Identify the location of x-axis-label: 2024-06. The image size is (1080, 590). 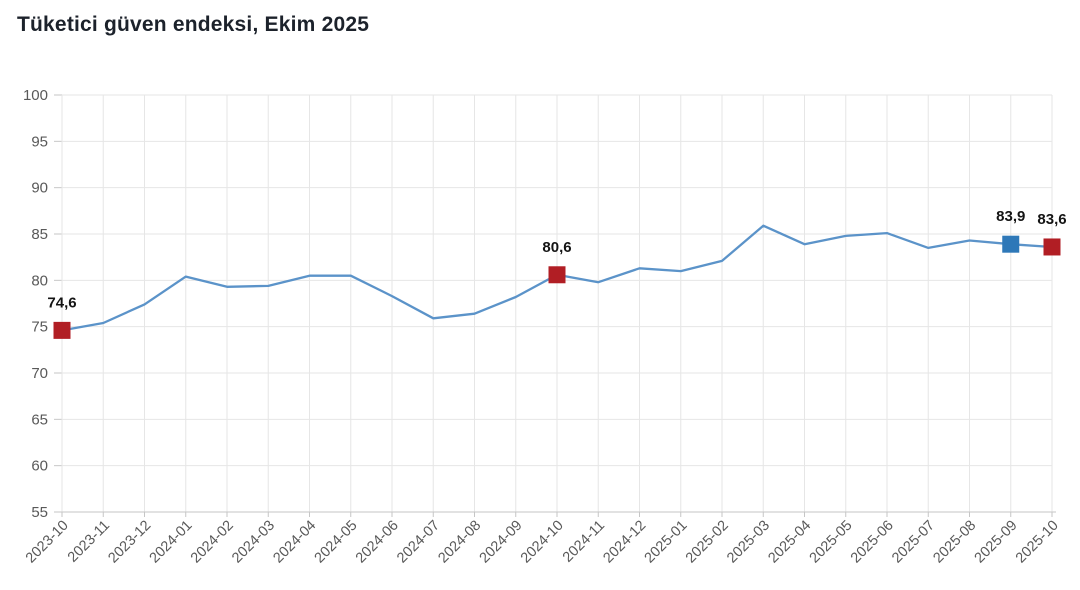
(377, 542).